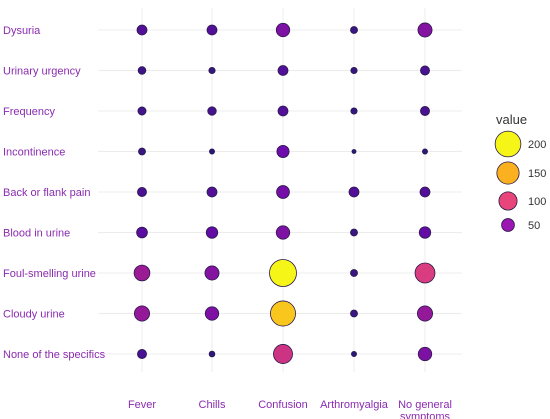 The width and height of the screenshot is (550, 419). I want to click on legend-label: 50, so click(534, 226).